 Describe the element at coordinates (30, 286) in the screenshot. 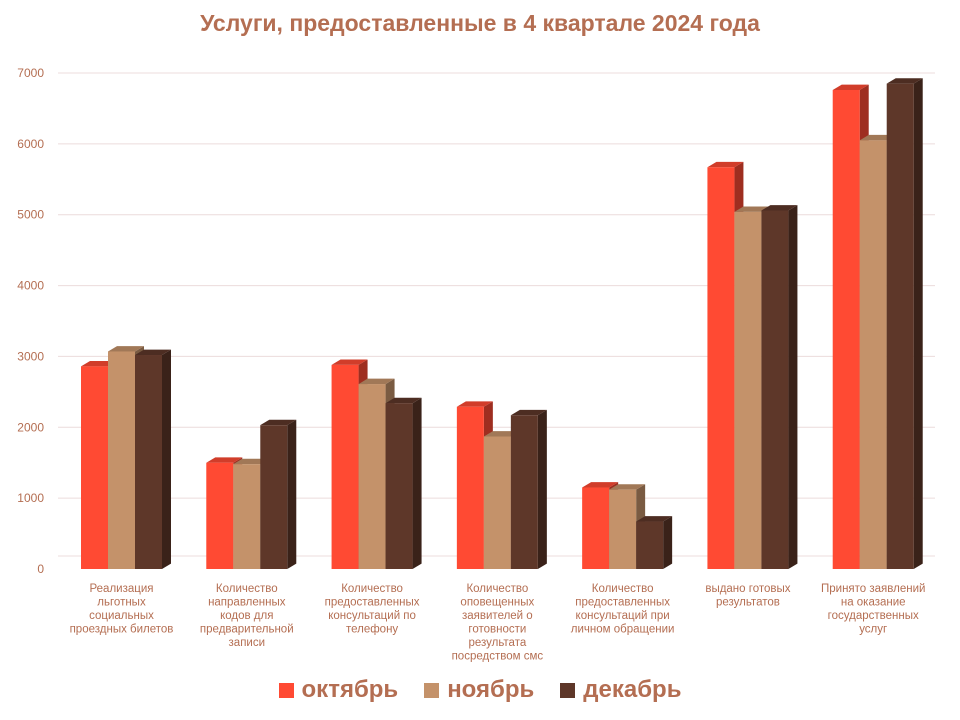

I see `y-tick-label: 4000` at that location.